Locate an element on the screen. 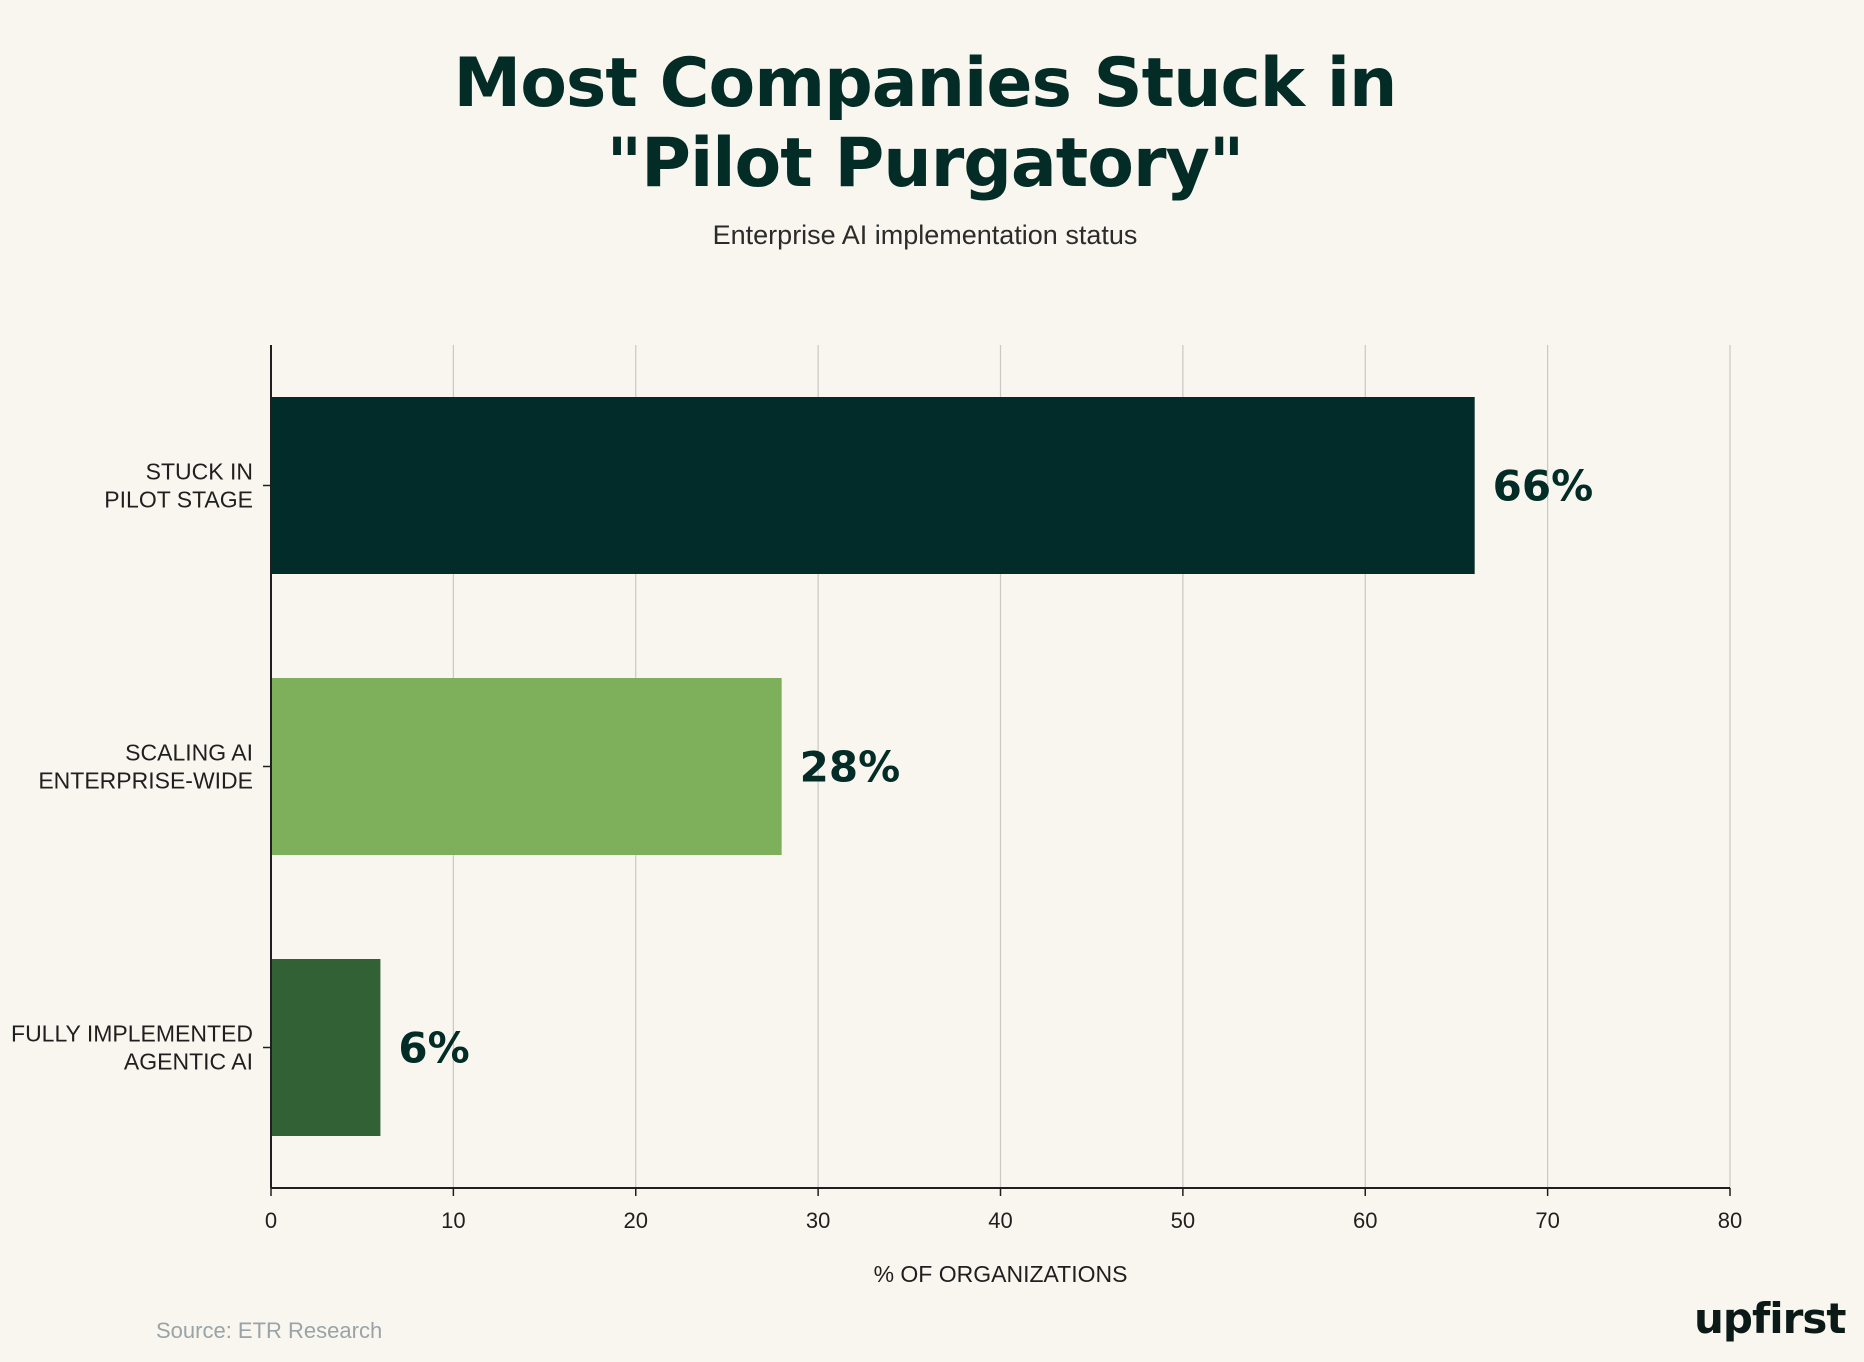  x-tick-label-30: 30 is located at coordinates (818, 1220).